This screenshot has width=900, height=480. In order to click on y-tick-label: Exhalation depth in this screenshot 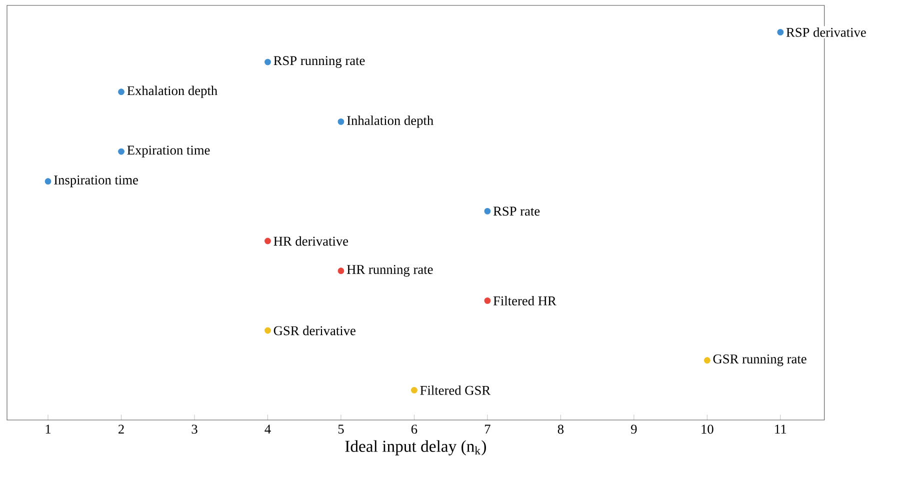, I will do `click(172, 92)`.